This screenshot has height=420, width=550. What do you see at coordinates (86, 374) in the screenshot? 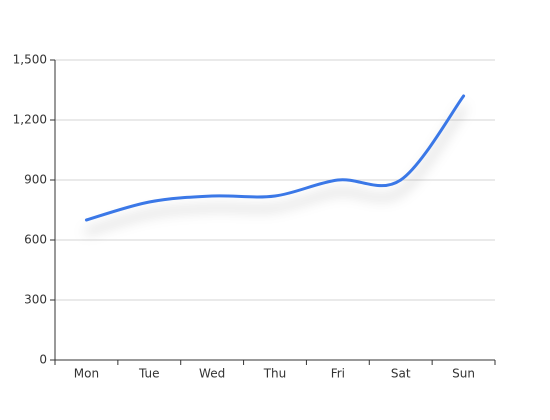
I see `x-tick-label: Mon` at bounding box center [86, 374].